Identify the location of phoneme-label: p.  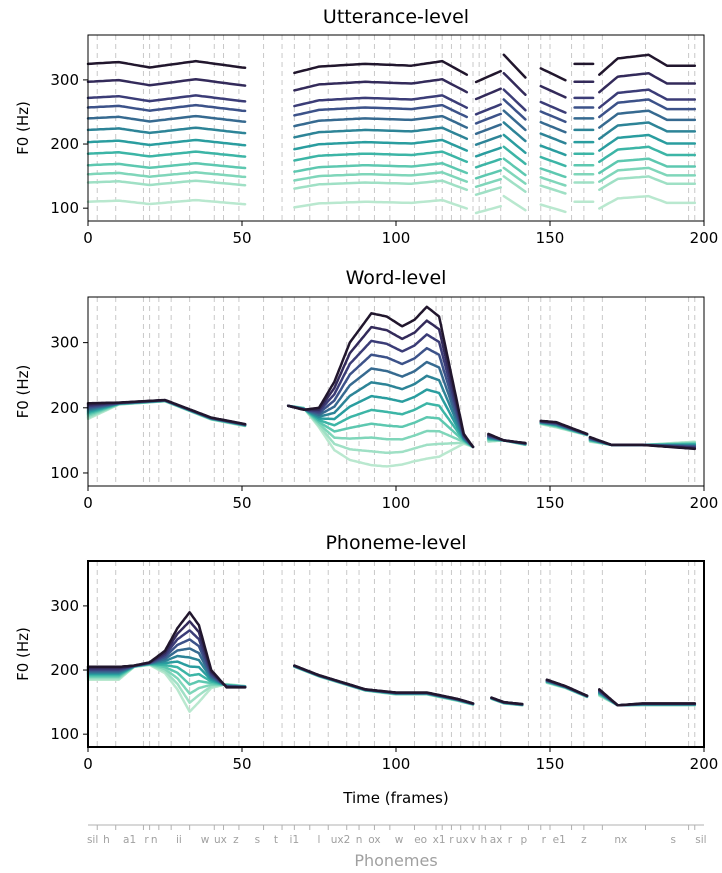
(523, 840).